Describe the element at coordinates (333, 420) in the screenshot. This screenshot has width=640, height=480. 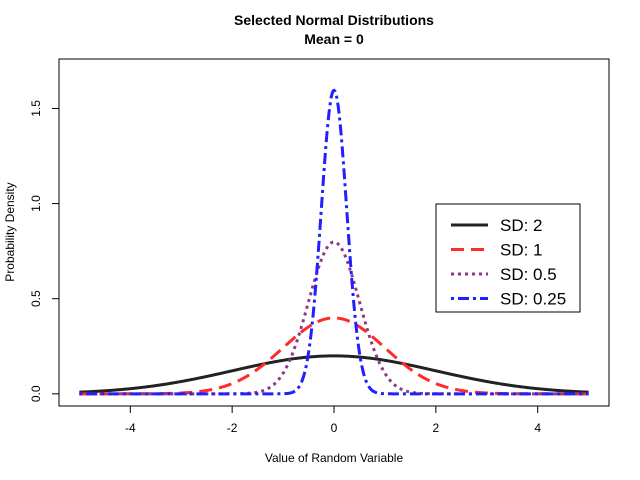
I see `x-axis: -4 -2 0 2 4` at that location.